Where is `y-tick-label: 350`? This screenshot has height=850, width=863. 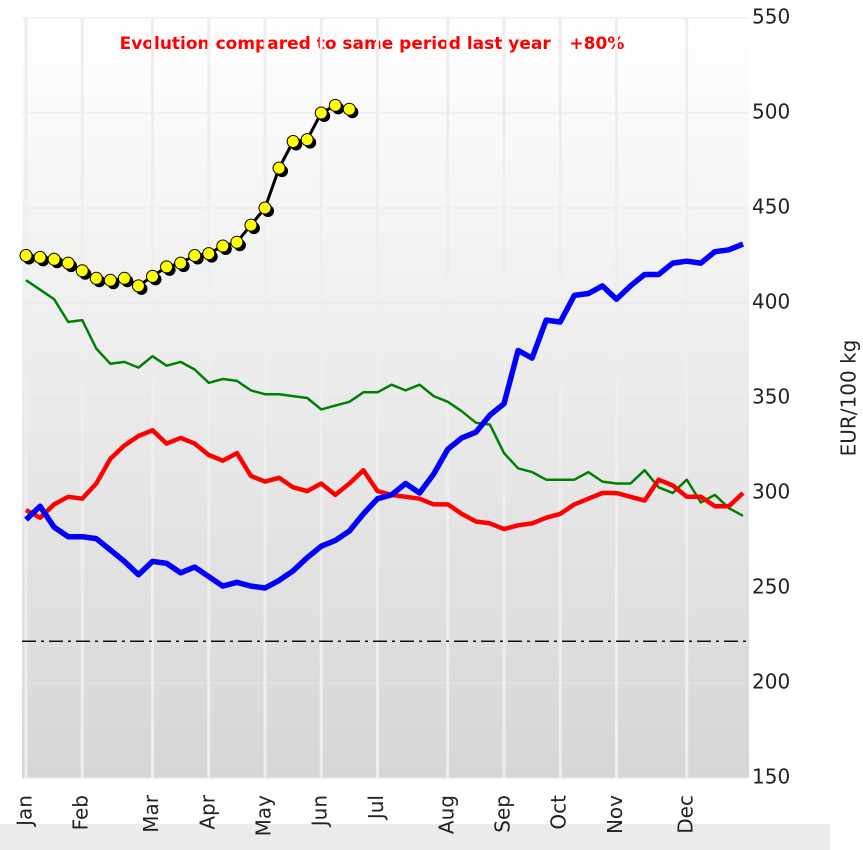 y-tick-label: 350 is located at coordinates (771, 397).